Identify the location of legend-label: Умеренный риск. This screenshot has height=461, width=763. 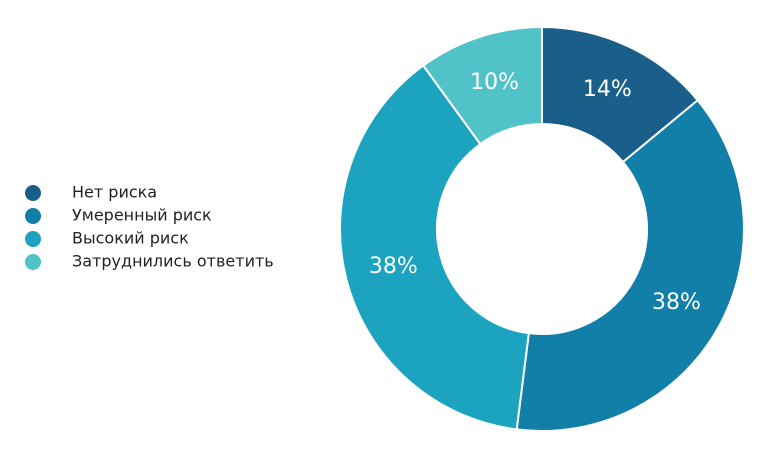
(142, 215).